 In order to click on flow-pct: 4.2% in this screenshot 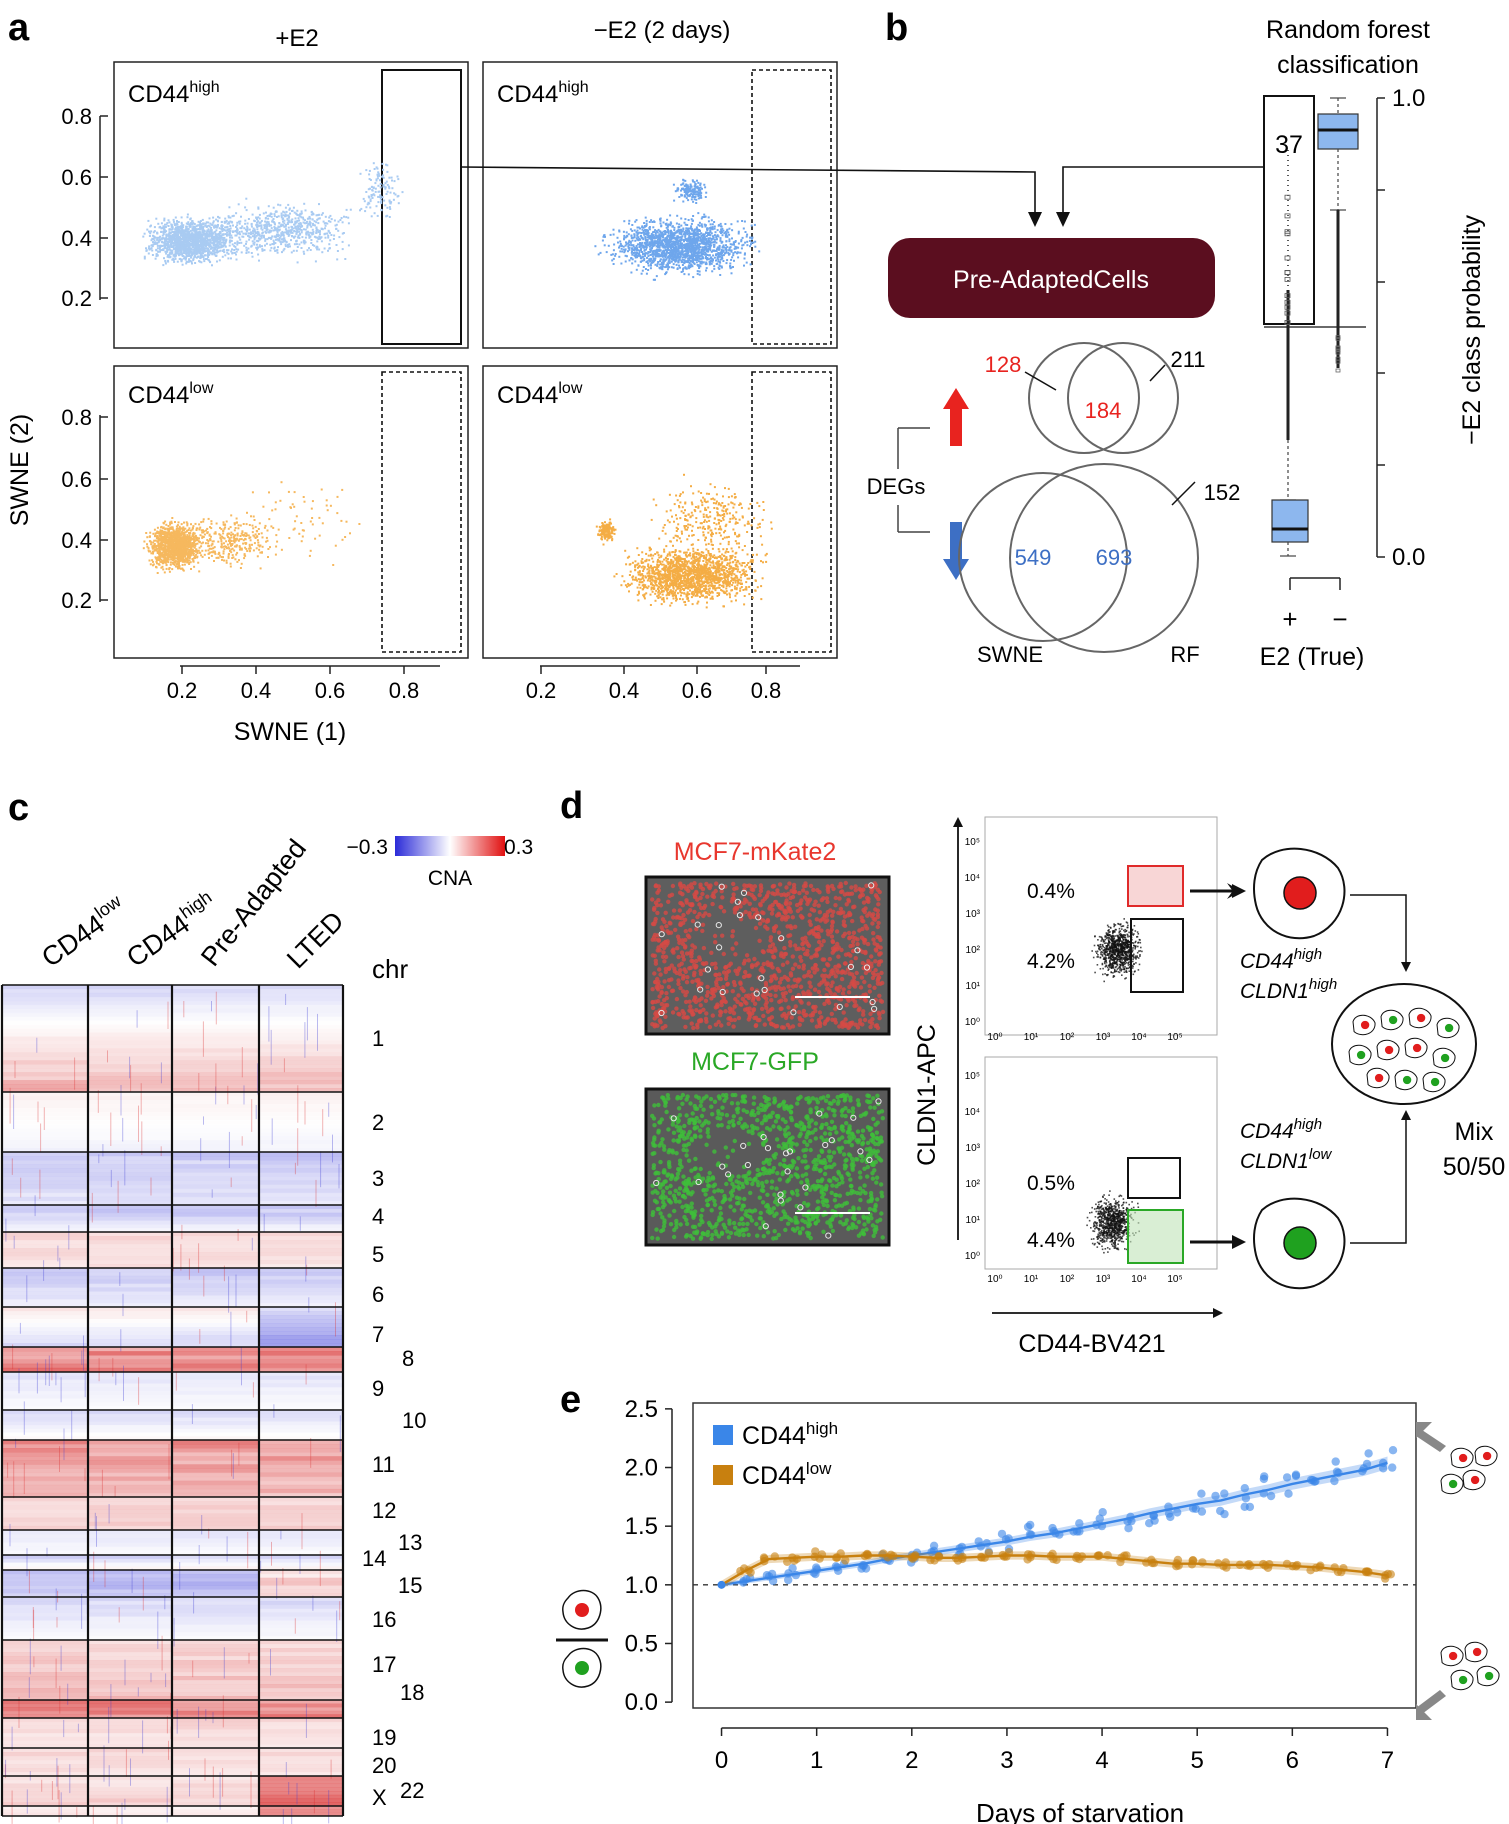, I will do `click(1051, 961)`.